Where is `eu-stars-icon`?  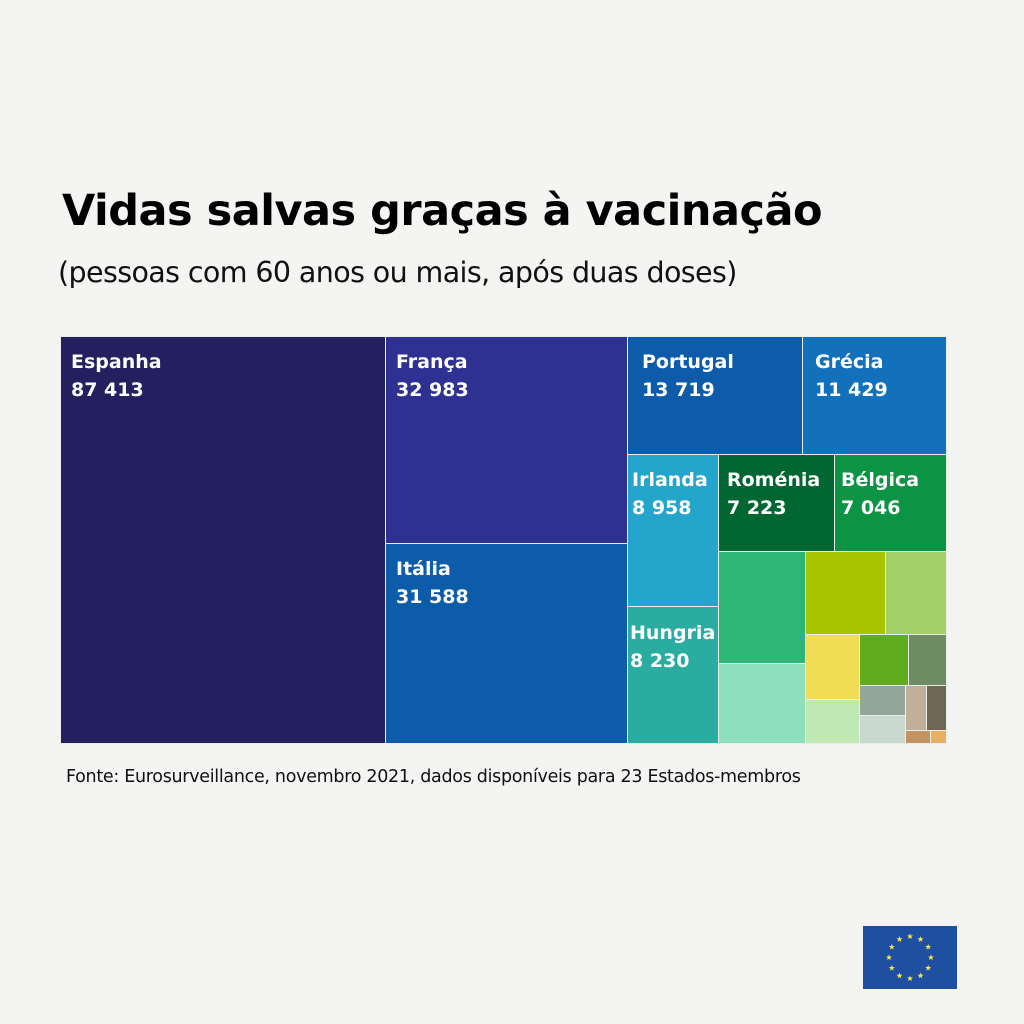
eu-stars-icon is located at coordinates (910, 957).